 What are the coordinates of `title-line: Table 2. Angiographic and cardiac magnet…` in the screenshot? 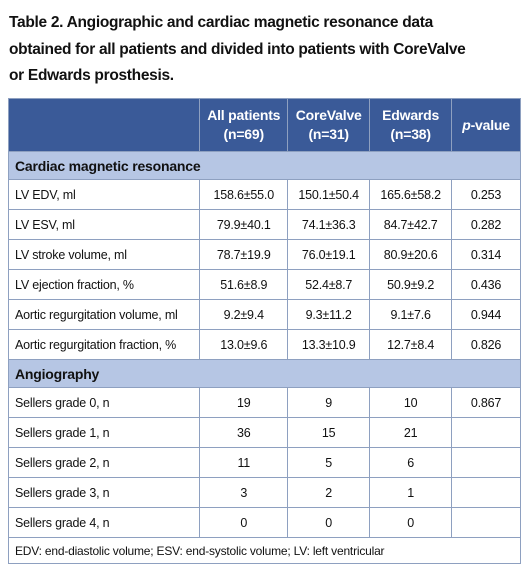 It's located at (221, 22).